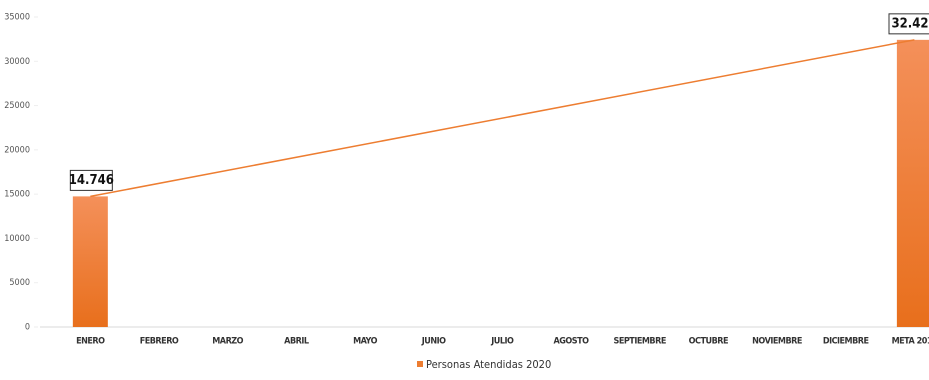 The width and height of the screenshot is (929, 380). Describe the element at coordinates (296, 342) in the screenshot. I see `x-tick-label: ABRIL` at that location.